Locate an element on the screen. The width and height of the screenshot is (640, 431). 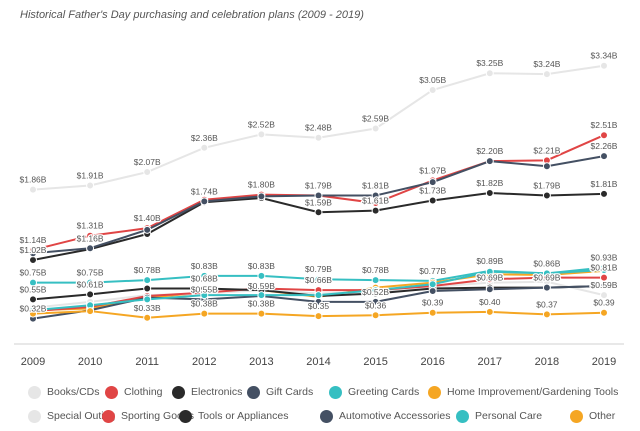
legend-item-tools-or-appliances: Tools or Appliances is located at coordinates (233, 416).